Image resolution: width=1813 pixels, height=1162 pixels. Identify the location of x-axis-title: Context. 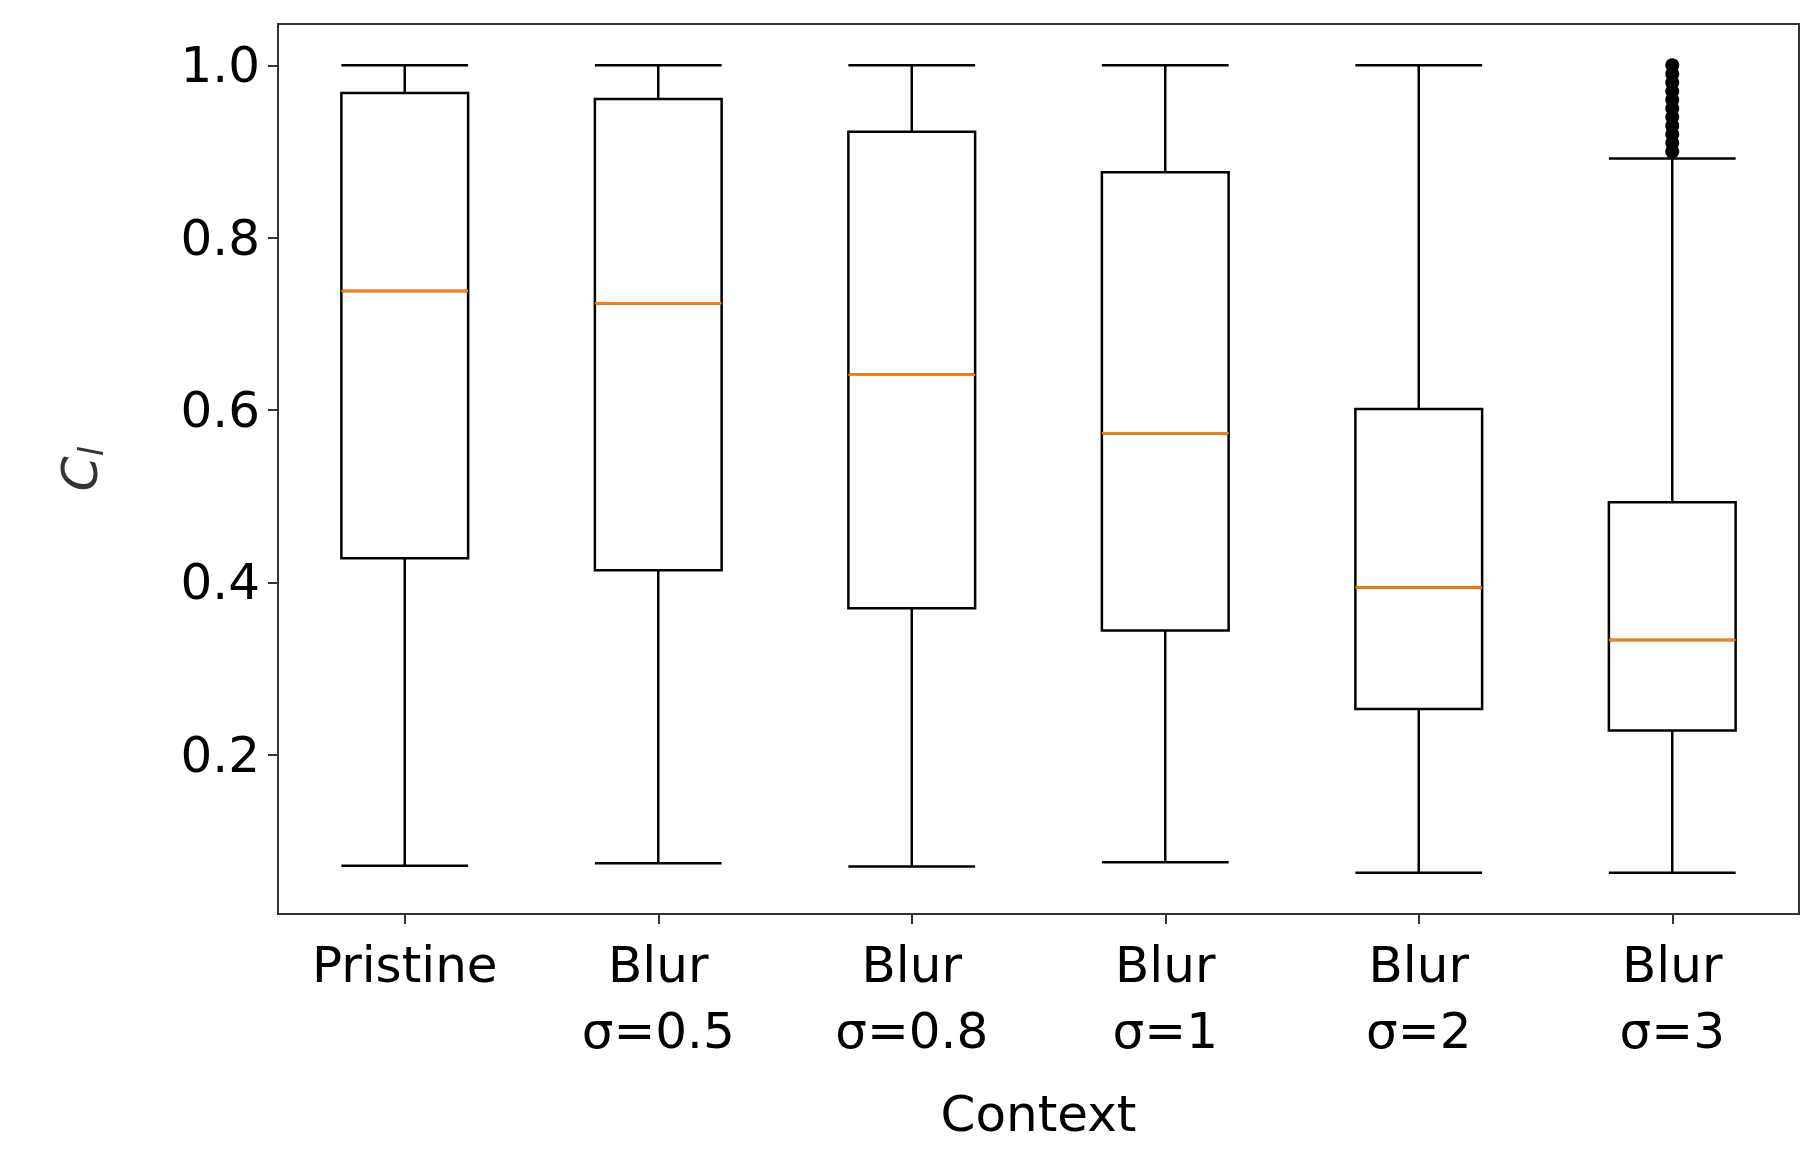
(1038, 1114).